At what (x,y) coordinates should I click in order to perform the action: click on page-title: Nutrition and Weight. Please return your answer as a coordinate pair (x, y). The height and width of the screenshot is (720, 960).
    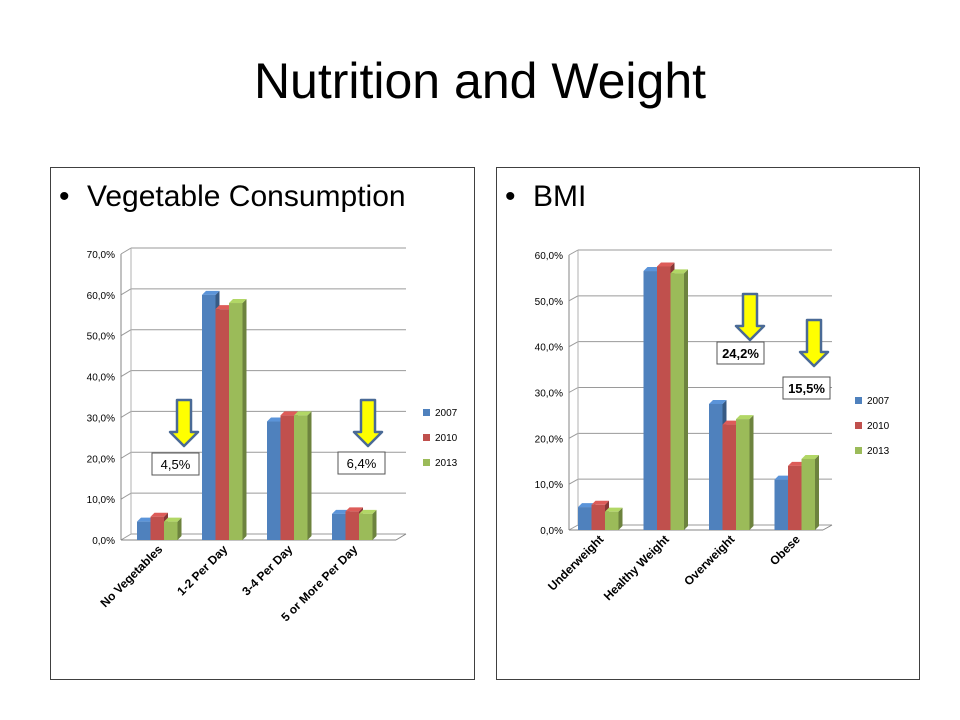
    Looking at the image, I should click on (480, 81).